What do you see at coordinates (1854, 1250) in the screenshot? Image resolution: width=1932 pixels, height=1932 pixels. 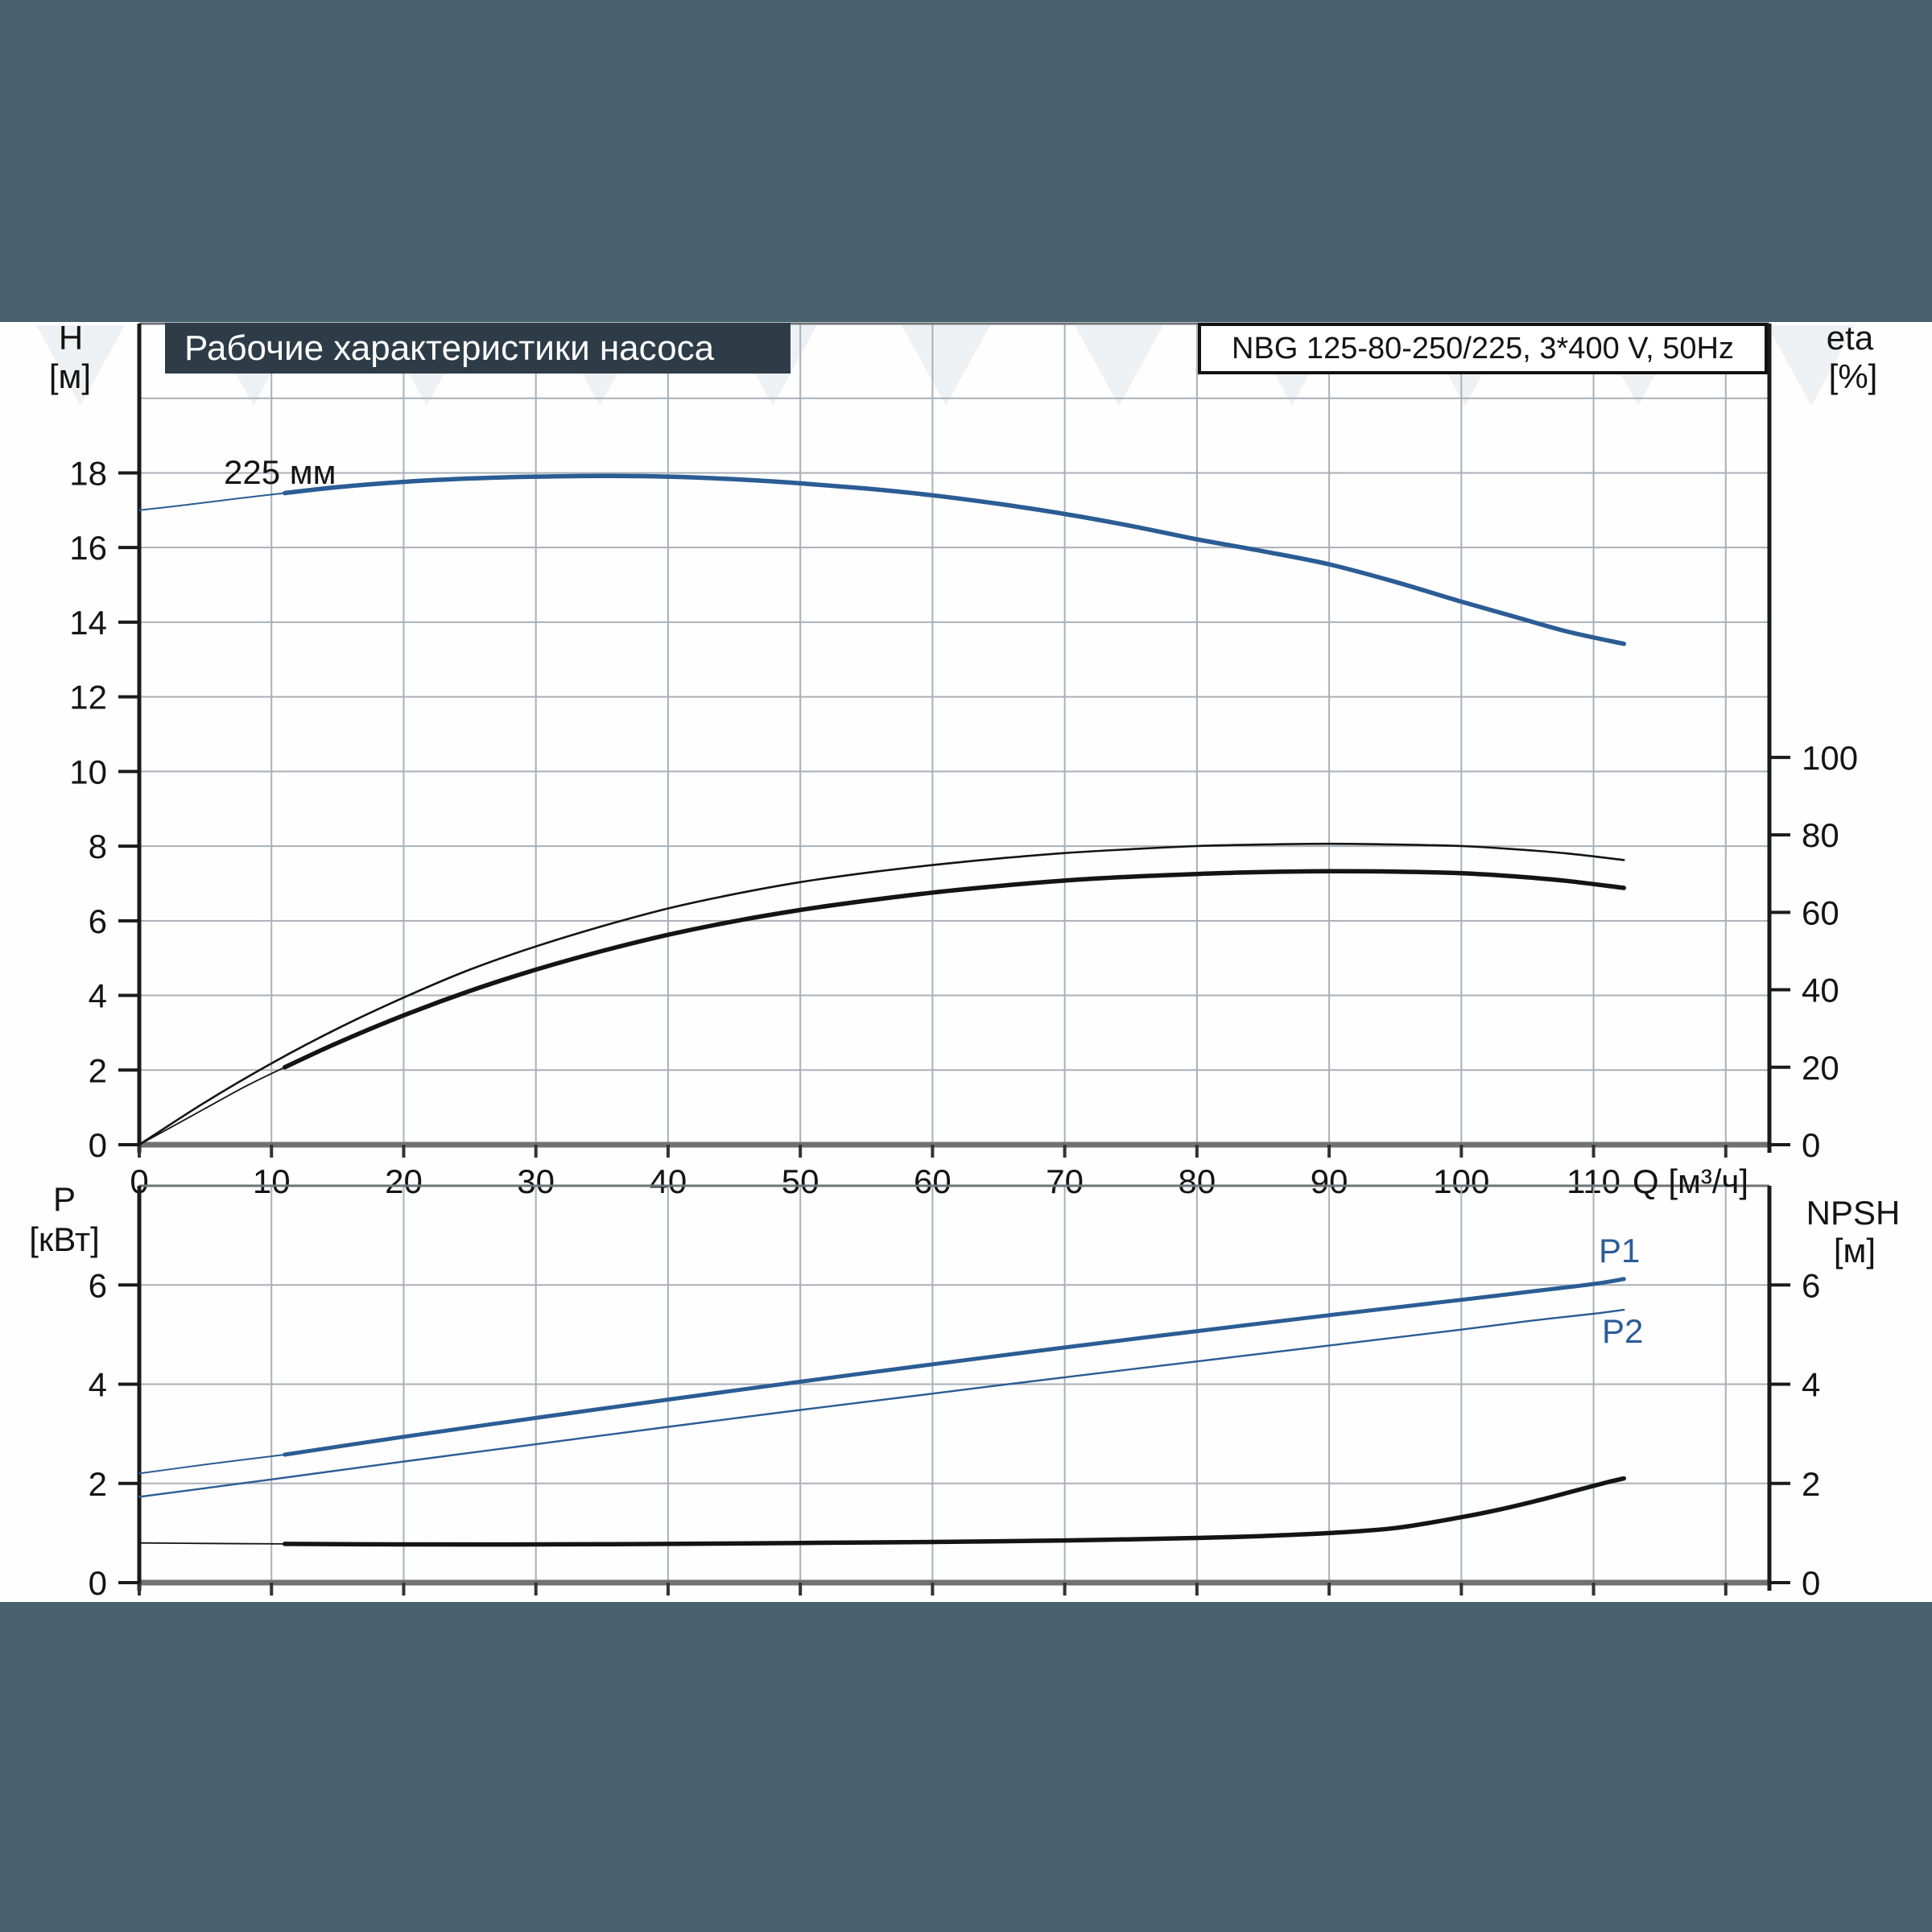 I see `npsh-axis-unit: [м]` at bounding box center [1854, 1250].